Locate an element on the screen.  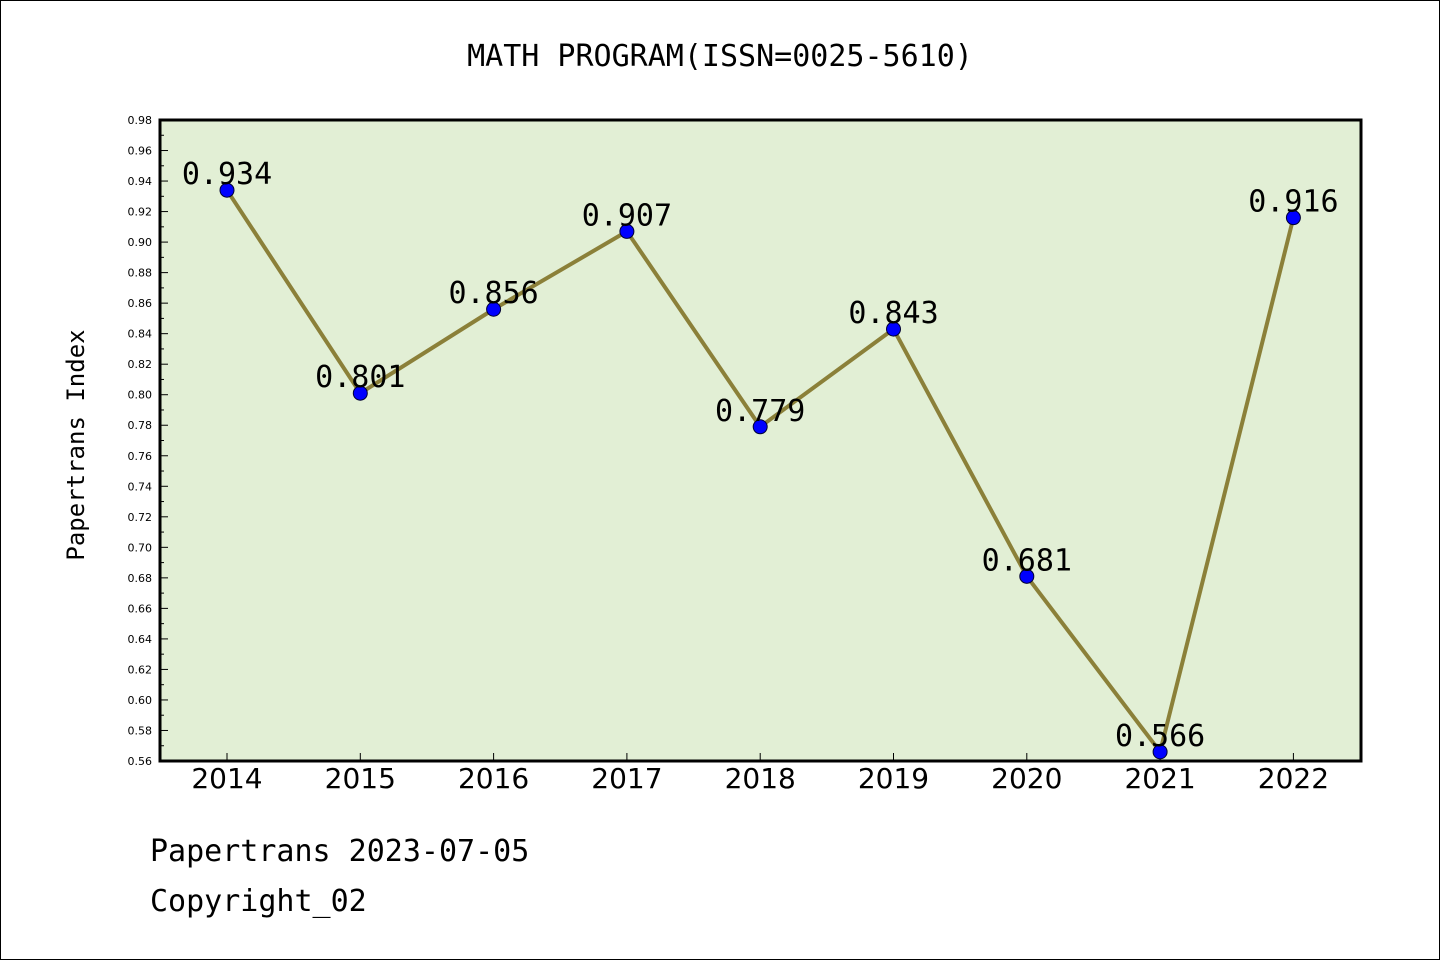
data-label: 0.907 is located at coordinates (627, 215).